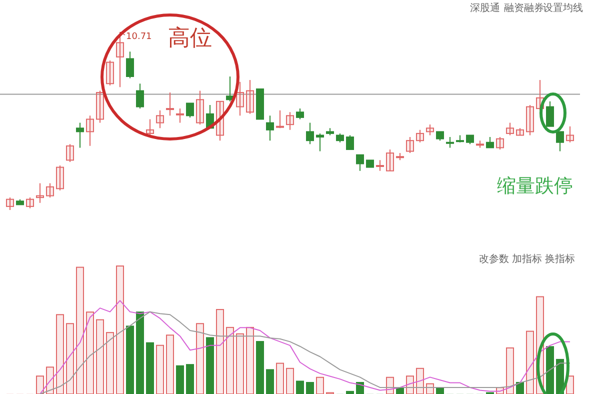 The width and height of the screenshot is (600, 394). I want to click on text: 设置均线, so click(563, 8).